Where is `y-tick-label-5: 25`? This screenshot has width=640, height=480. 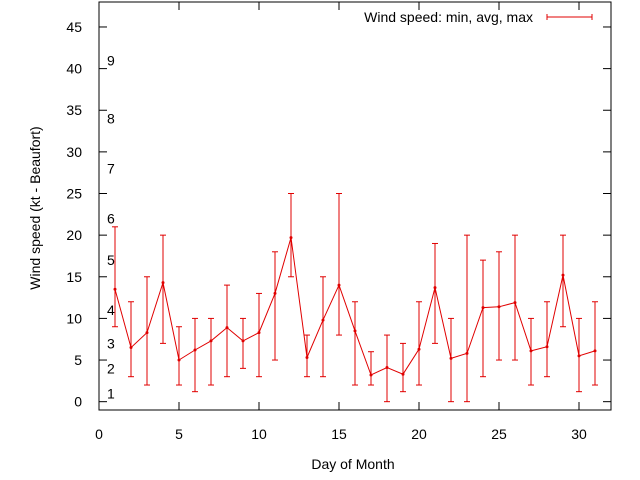 y-tick-label-5: 25 is located at coordinates (74, 194).